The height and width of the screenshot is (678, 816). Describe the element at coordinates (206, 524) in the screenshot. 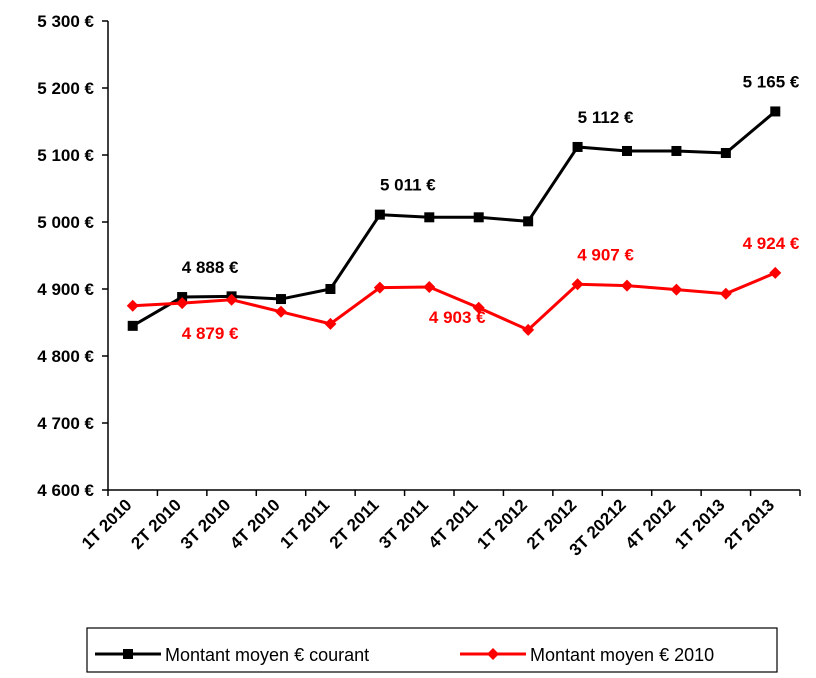

I see `x-tick-label: 3T 2010` at that location.